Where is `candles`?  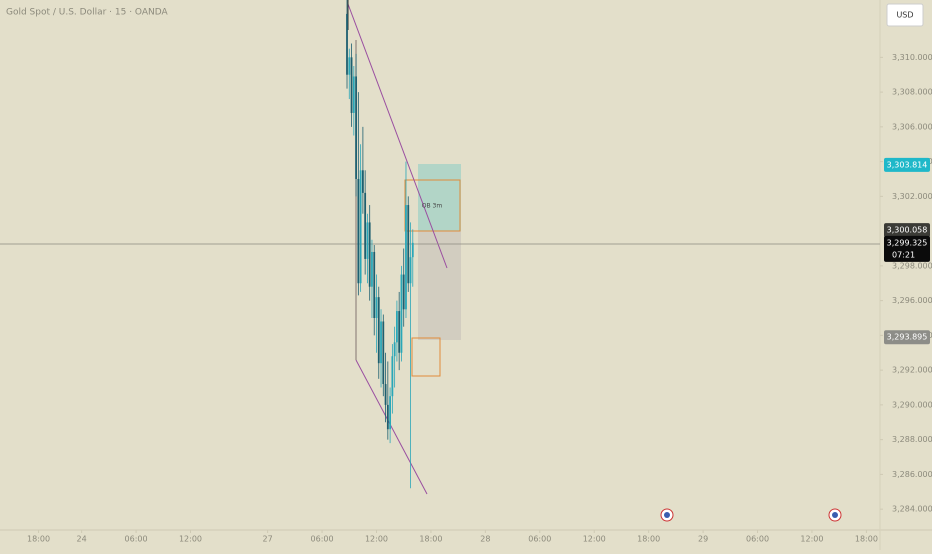 candles is located at coordinates (380, 244).